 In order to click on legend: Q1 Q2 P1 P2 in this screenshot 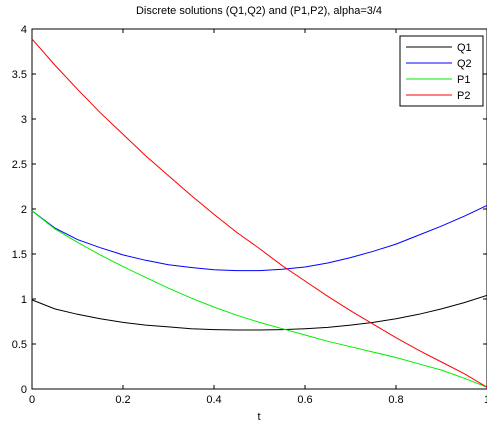, I will do `click(441, 71)`.